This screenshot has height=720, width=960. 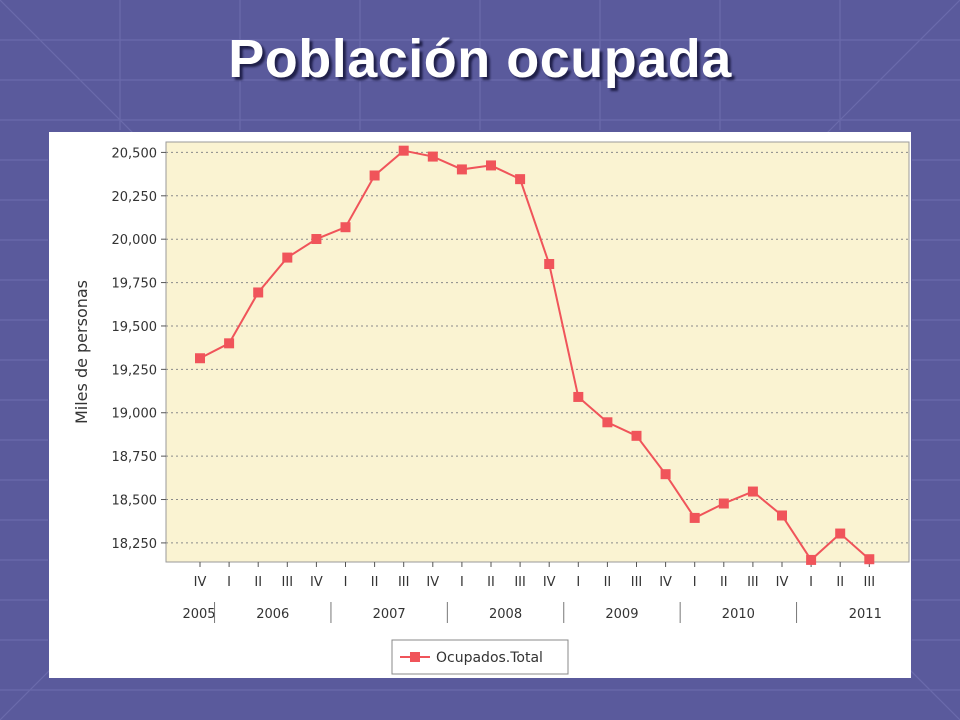 I want to click on y-tick-label: 18,250, so click(x=135, y=544).